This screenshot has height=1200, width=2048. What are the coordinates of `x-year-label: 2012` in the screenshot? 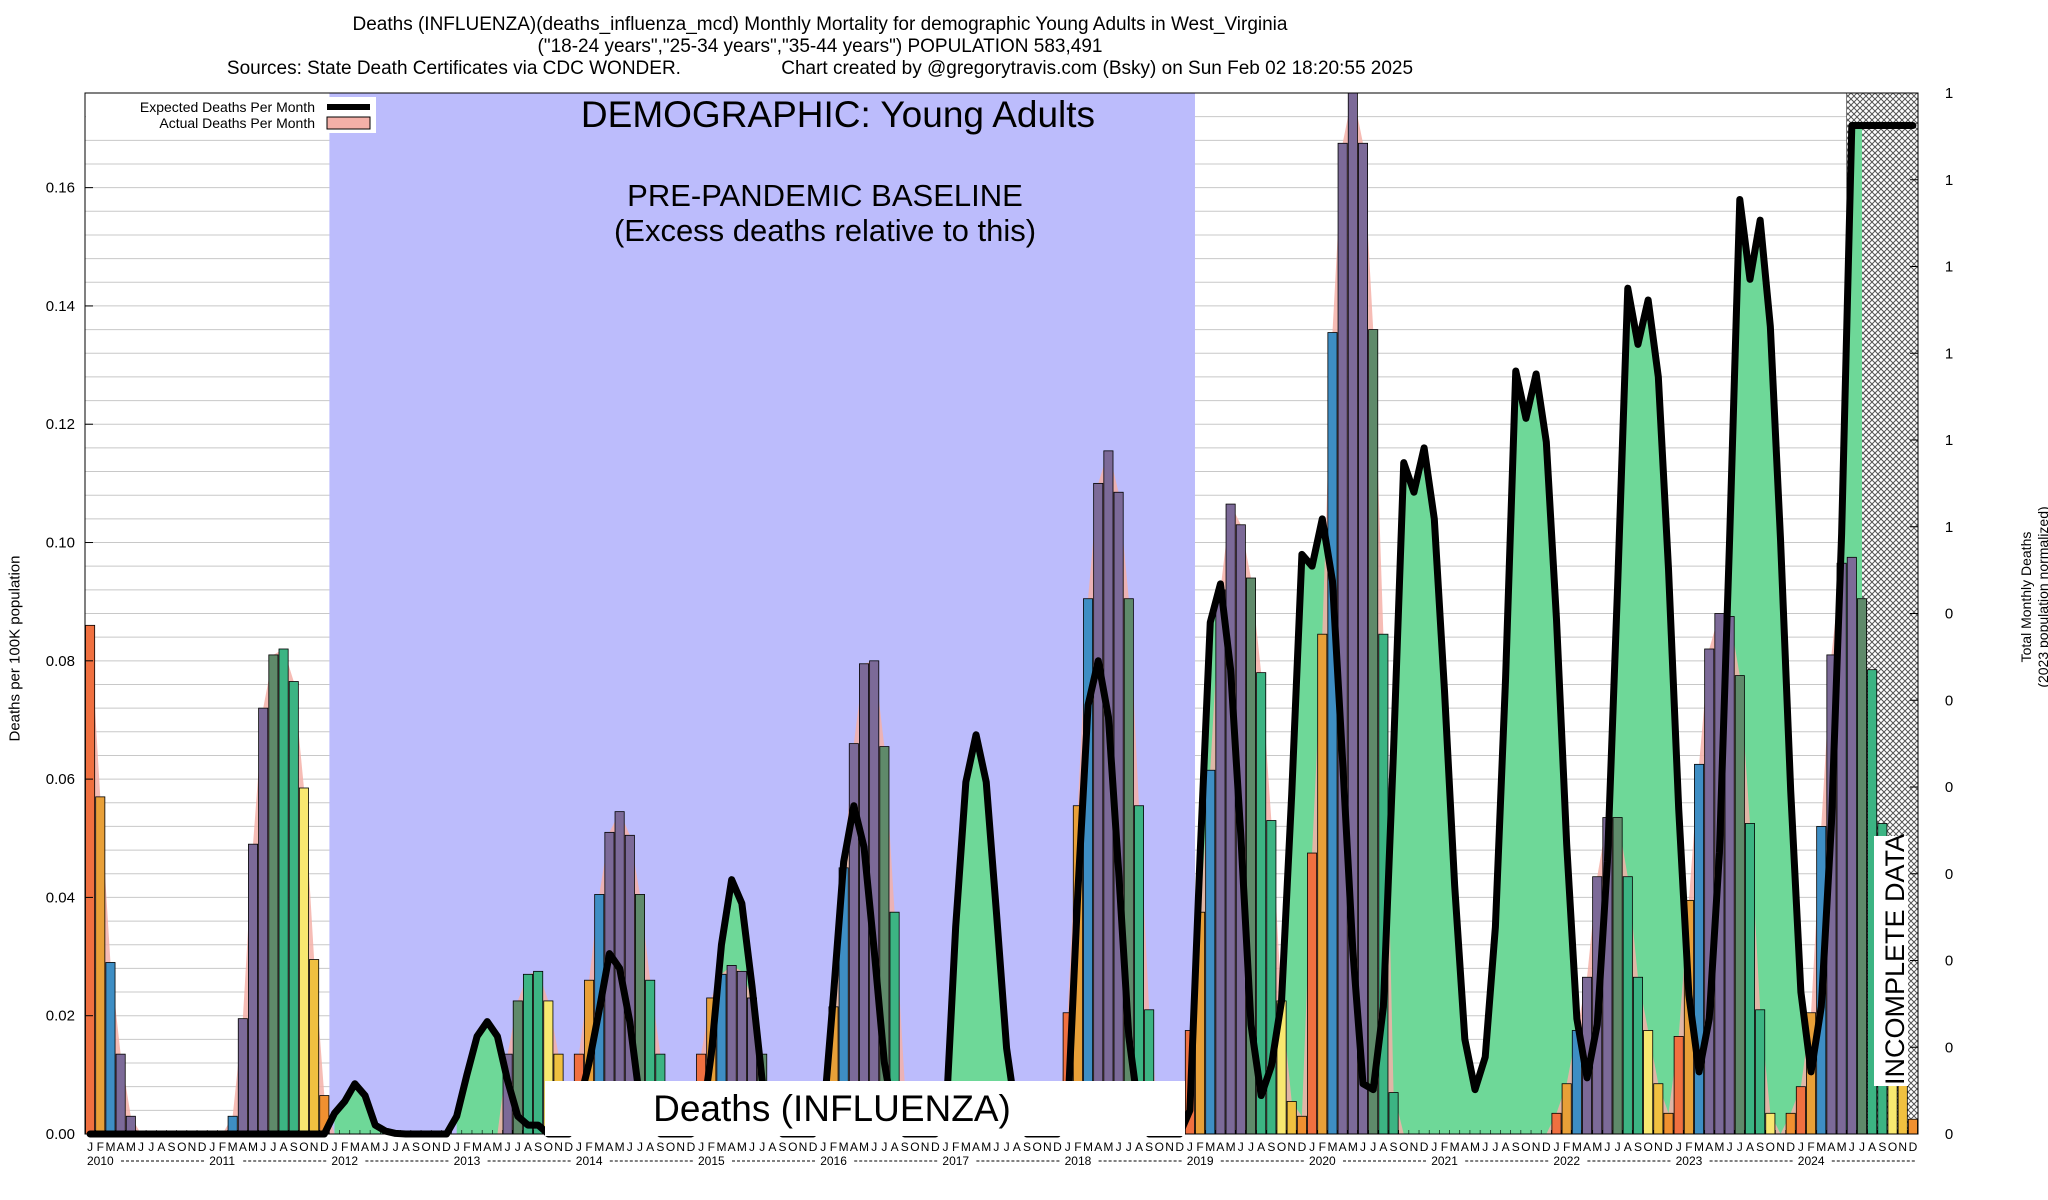 It's located at (344, 1161).